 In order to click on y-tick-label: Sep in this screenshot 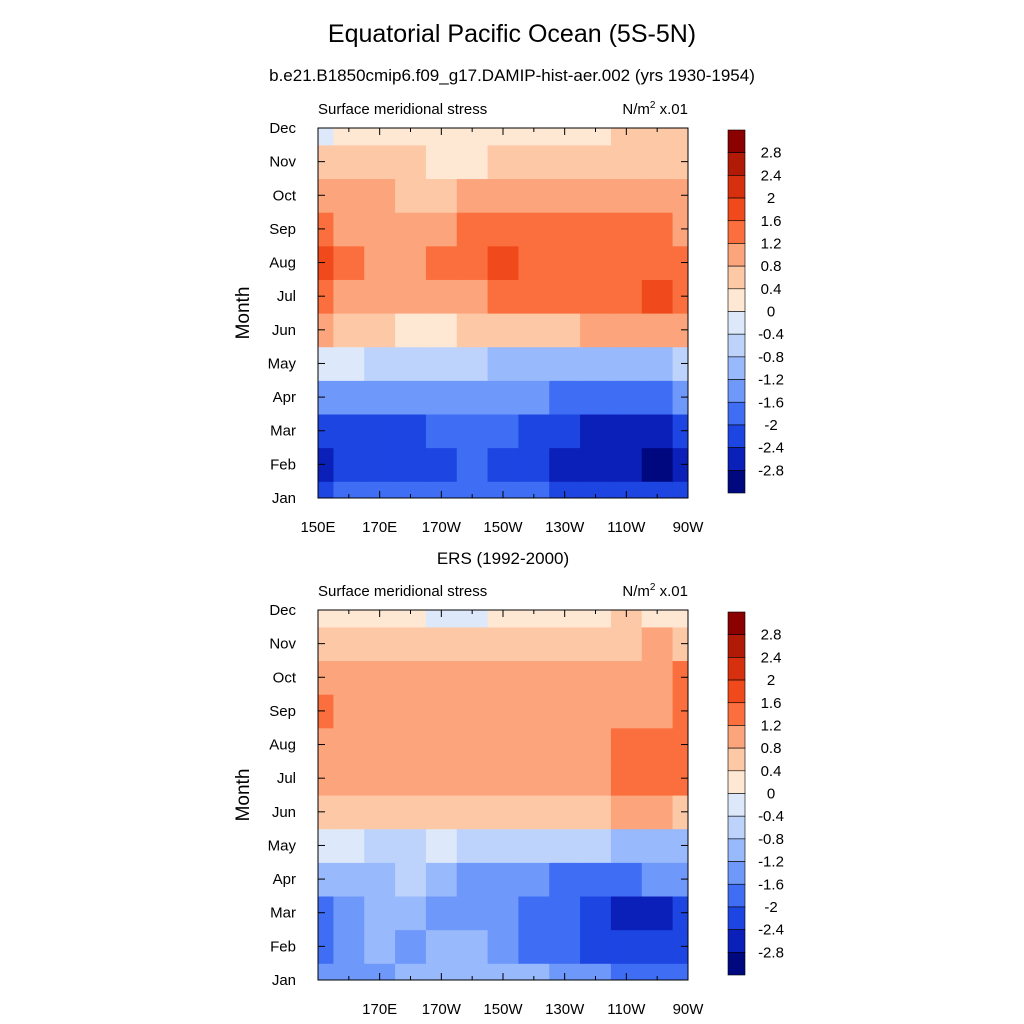, I will do `click(282, 229)`.